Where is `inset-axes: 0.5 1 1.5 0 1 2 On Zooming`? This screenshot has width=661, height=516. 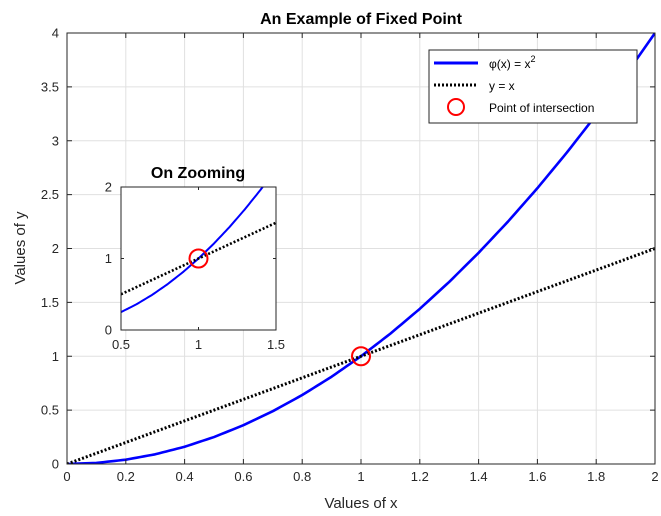 inset-axes: 0.5 1 1.5 0 1 2 On Zooming is located at coordinates (195, 258).